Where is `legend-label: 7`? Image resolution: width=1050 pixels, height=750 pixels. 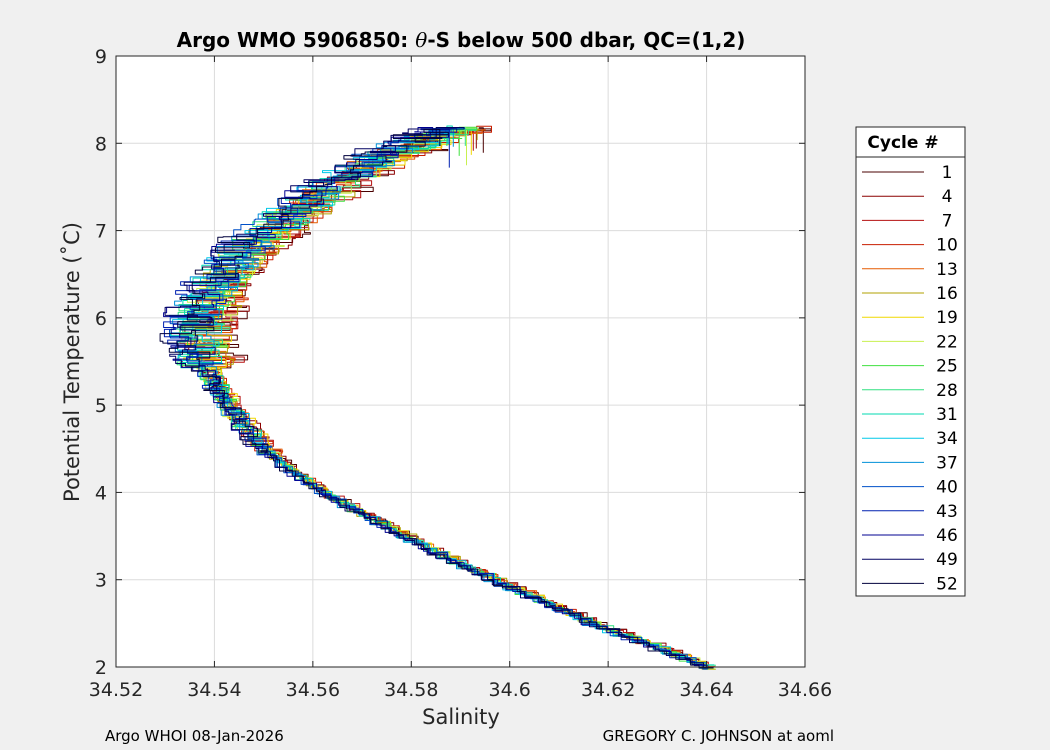 legend-label: 7 is located at coordinates (947, 221).